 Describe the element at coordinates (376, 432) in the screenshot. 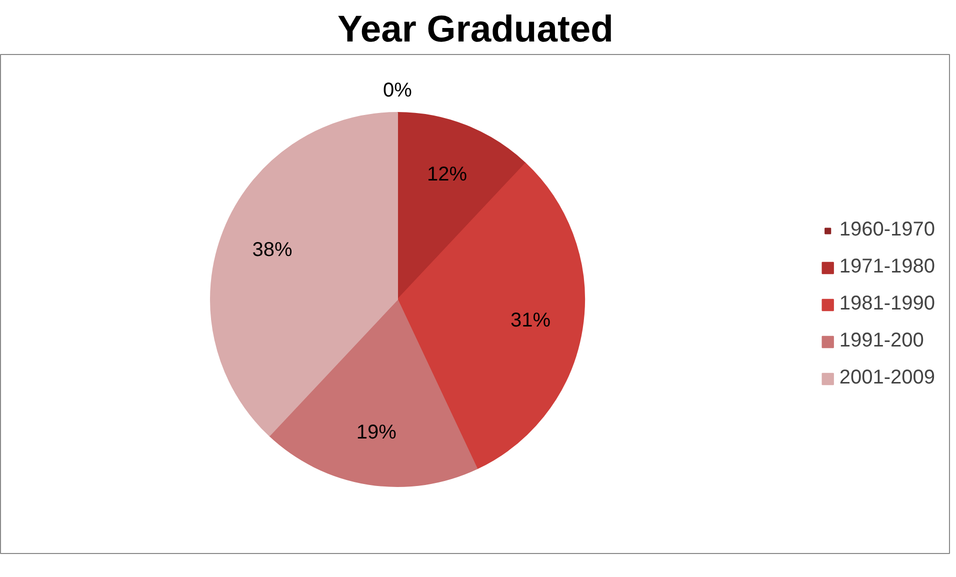

I see `data-label: 19%` at that location.